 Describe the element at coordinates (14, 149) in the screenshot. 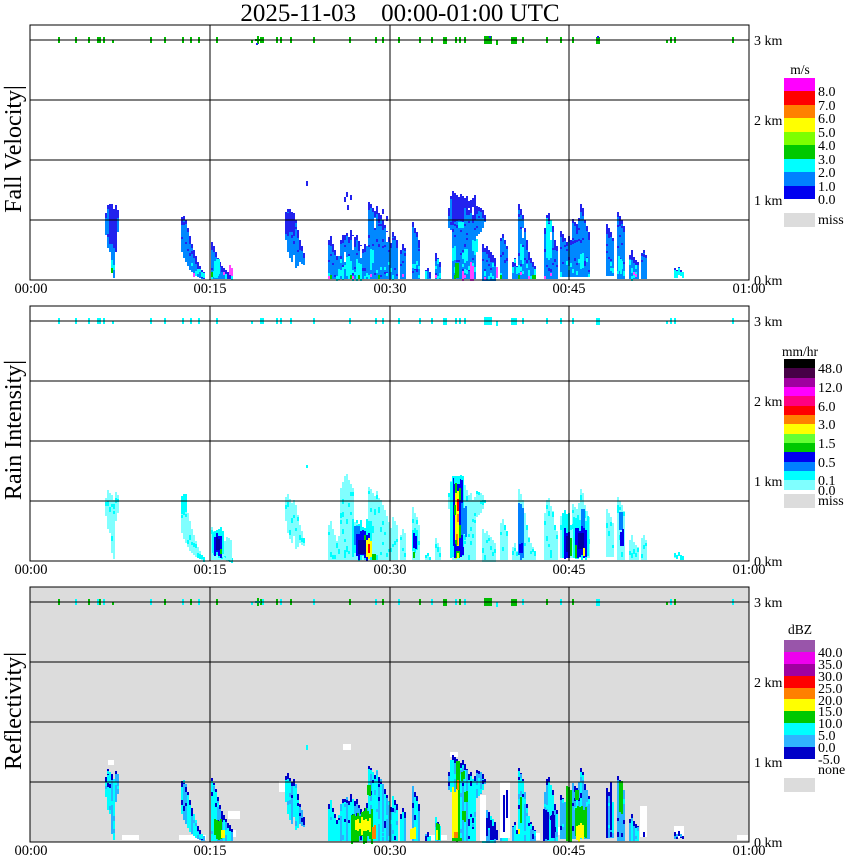

I see `svg-text: Fall Velocity|` at that location.